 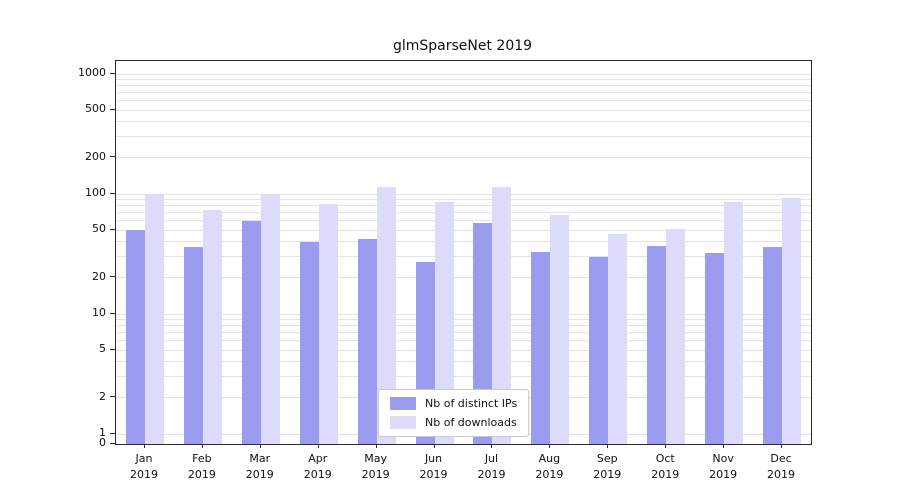 What do you see at coordinates (541, 347) in the screenshot?
I see `bar-distinct-ips-aug` at bounding box center [541, 347].